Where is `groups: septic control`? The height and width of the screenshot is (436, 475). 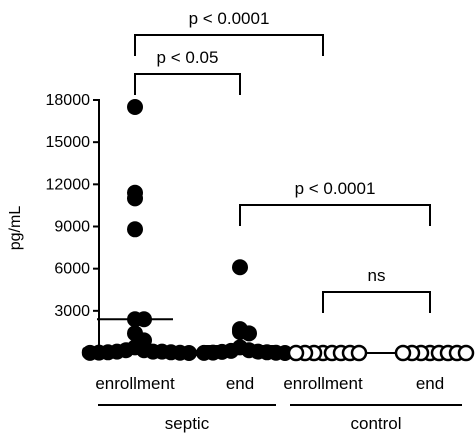 groups: septic control is located at coordinates (280, 418).